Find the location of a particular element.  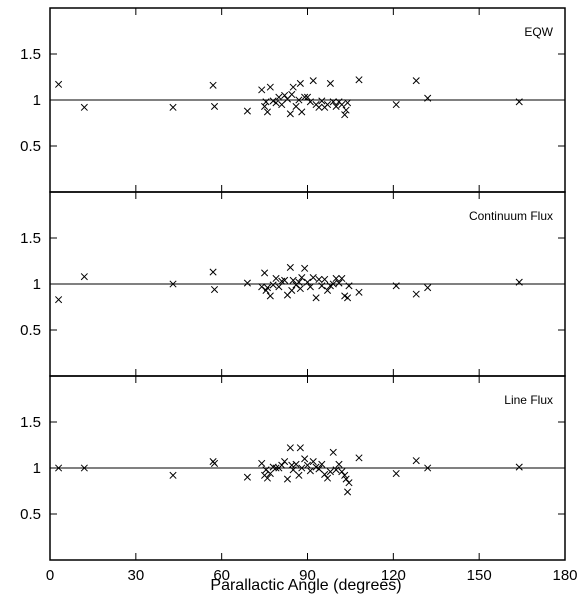

panel-label: EQW is located at coordinates (538, 32).